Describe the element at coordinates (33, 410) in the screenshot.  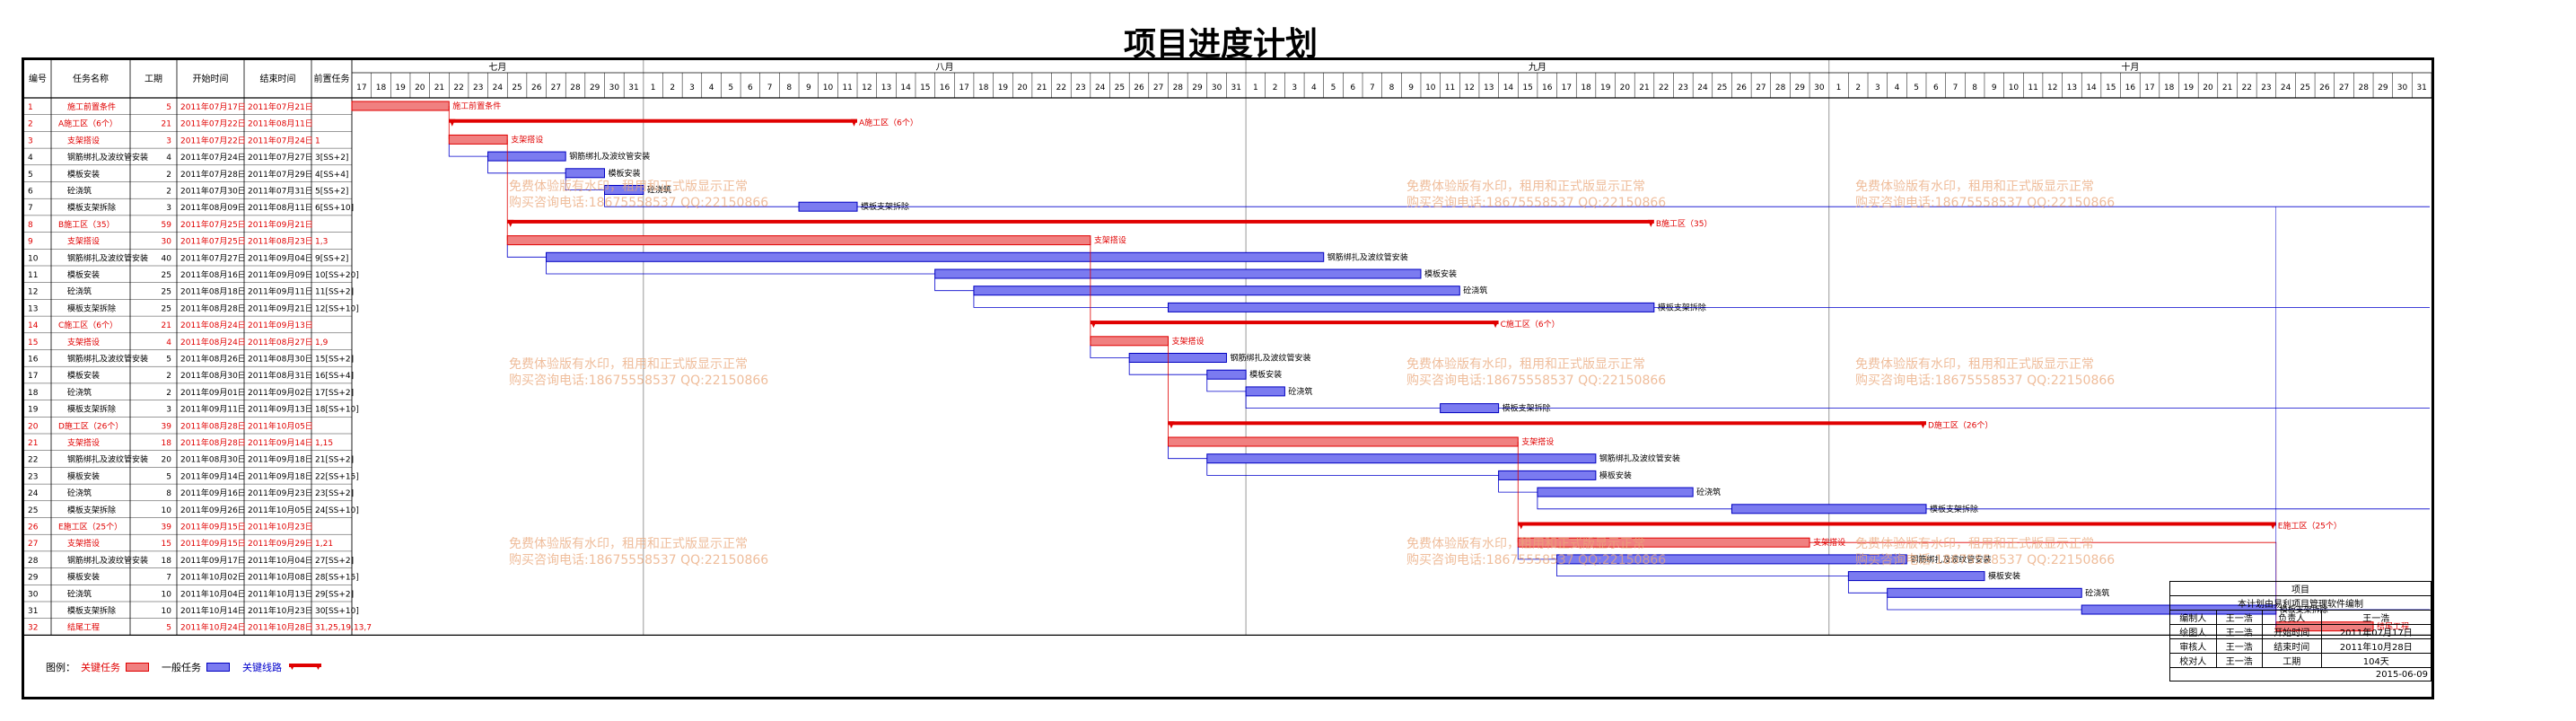
I see `task-id: 19` at that location.